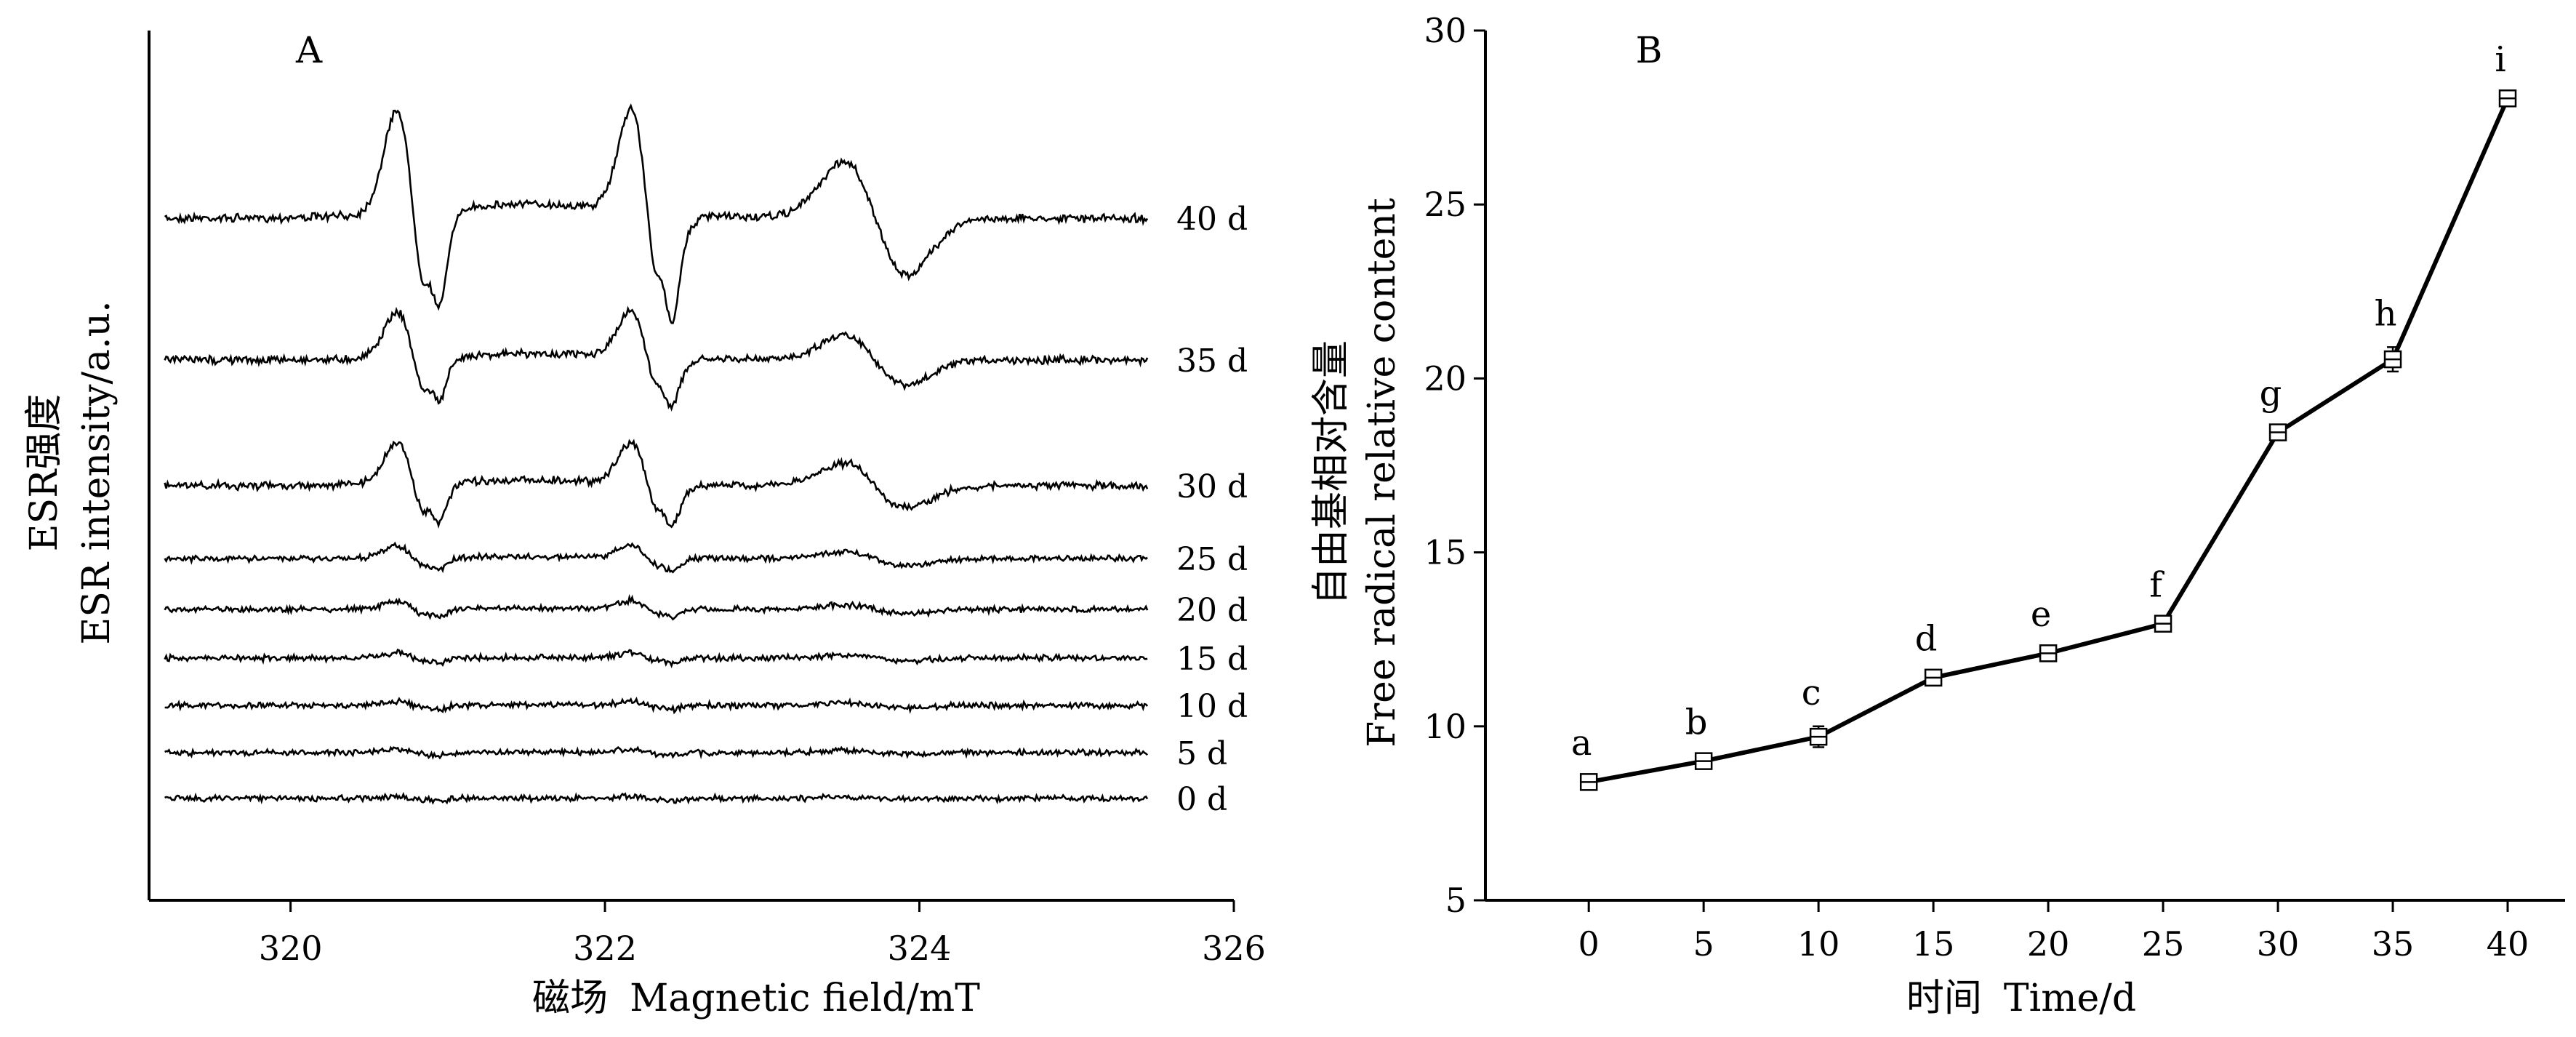  I want to click on panel-b-y-tick-label: 5, so click(1455, 900).